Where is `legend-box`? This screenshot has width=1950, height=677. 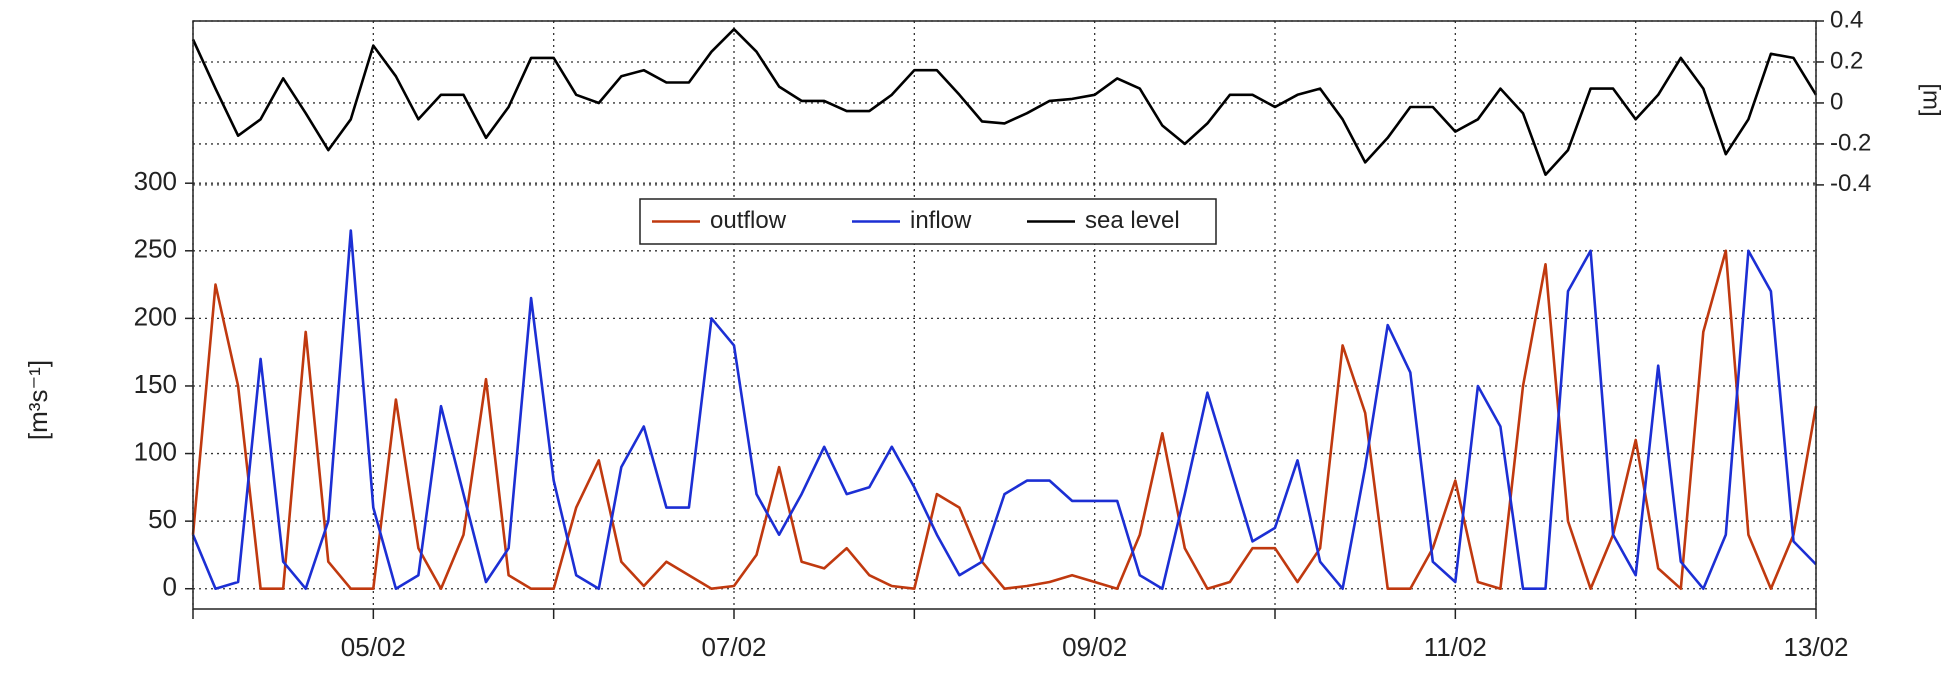
legend-box is located at coordinates (928, 221).